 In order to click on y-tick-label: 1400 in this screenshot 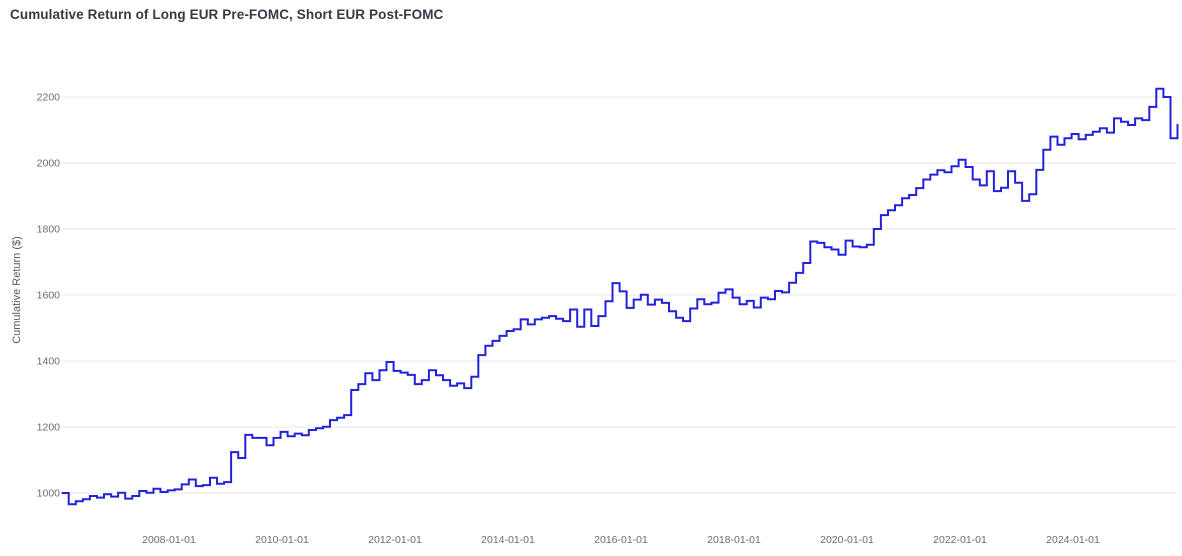, I will do `click(49, 362)`.